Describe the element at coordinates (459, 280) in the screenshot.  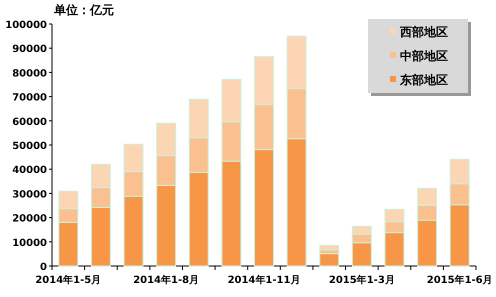
I see `x-tick-label: 2015年1-6月` at that location.